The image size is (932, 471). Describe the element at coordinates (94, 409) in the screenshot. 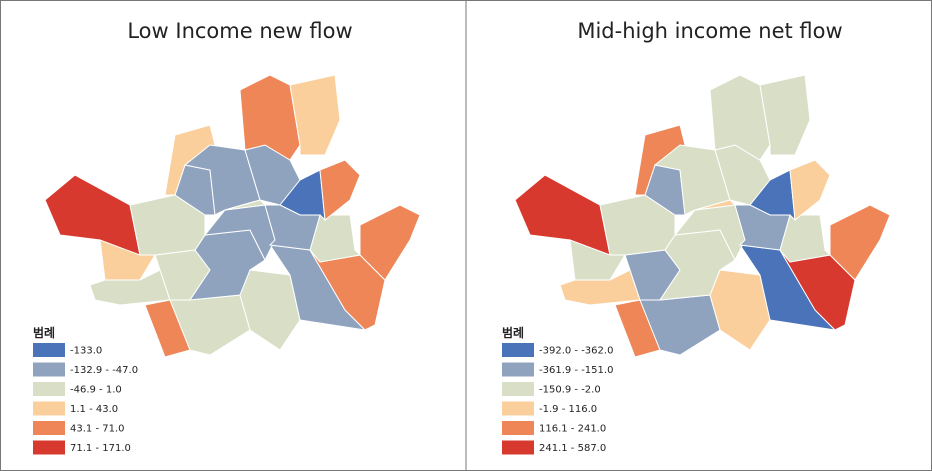

I see `legend-label: 1.1 - 43.0` at that location.